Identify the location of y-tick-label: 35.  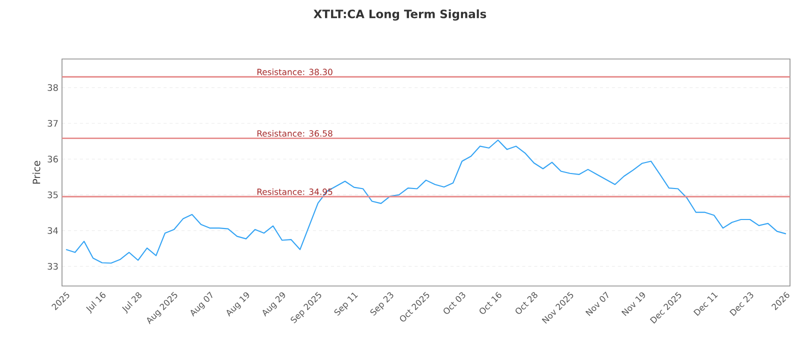
(53, 194).